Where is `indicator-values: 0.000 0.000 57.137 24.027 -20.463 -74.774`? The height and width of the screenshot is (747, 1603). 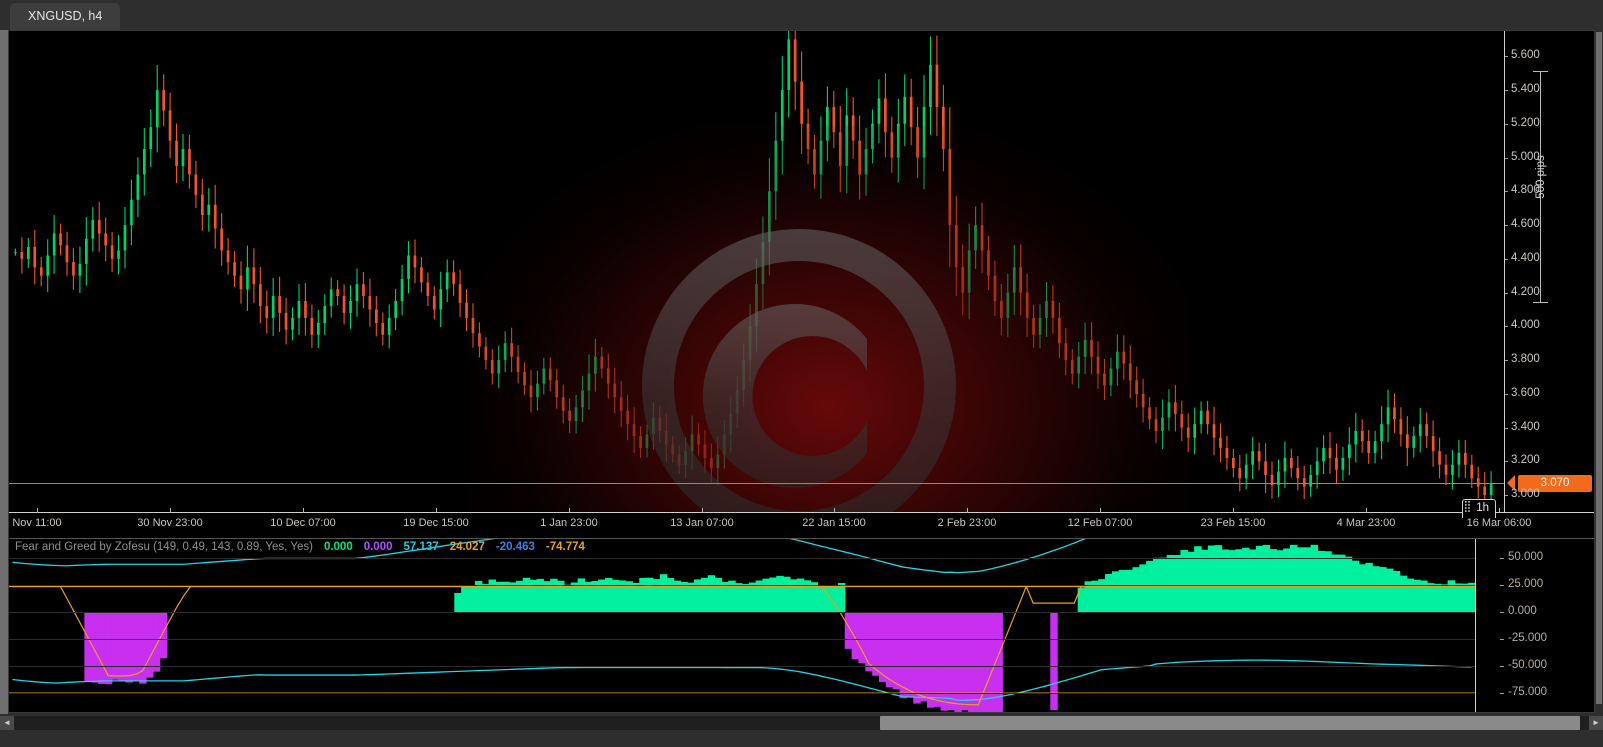
indicator-values: 0.000 0.000 57.137 24.027 -20.463 -74.774 is located at coordinates (449, 547).